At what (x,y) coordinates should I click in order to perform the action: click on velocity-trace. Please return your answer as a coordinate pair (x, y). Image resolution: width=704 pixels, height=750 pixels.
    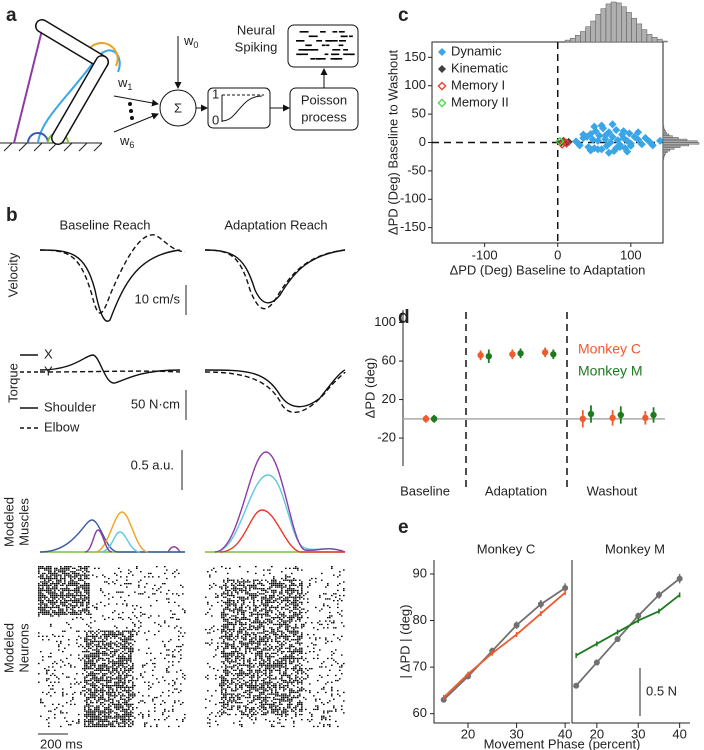
    Looking at the image, I should click on (275, 276).